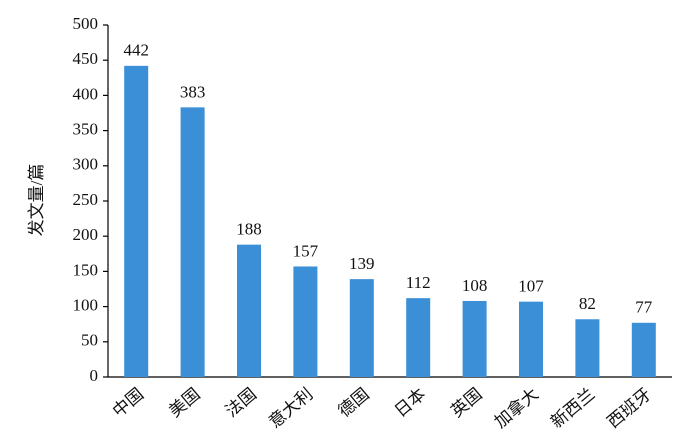  What do you see at coordinates (86, 234) in the screenshot?
I see `y-tick-label: 200` at bounding box center [86, 234].